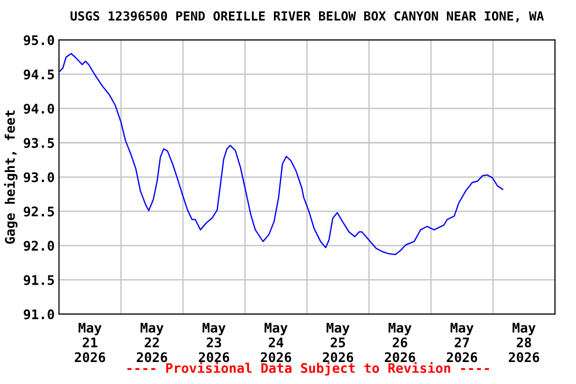 This screenshot has height=384, width=576. I want to click on x-tick-label: May 25 2026, so click(338, 342).